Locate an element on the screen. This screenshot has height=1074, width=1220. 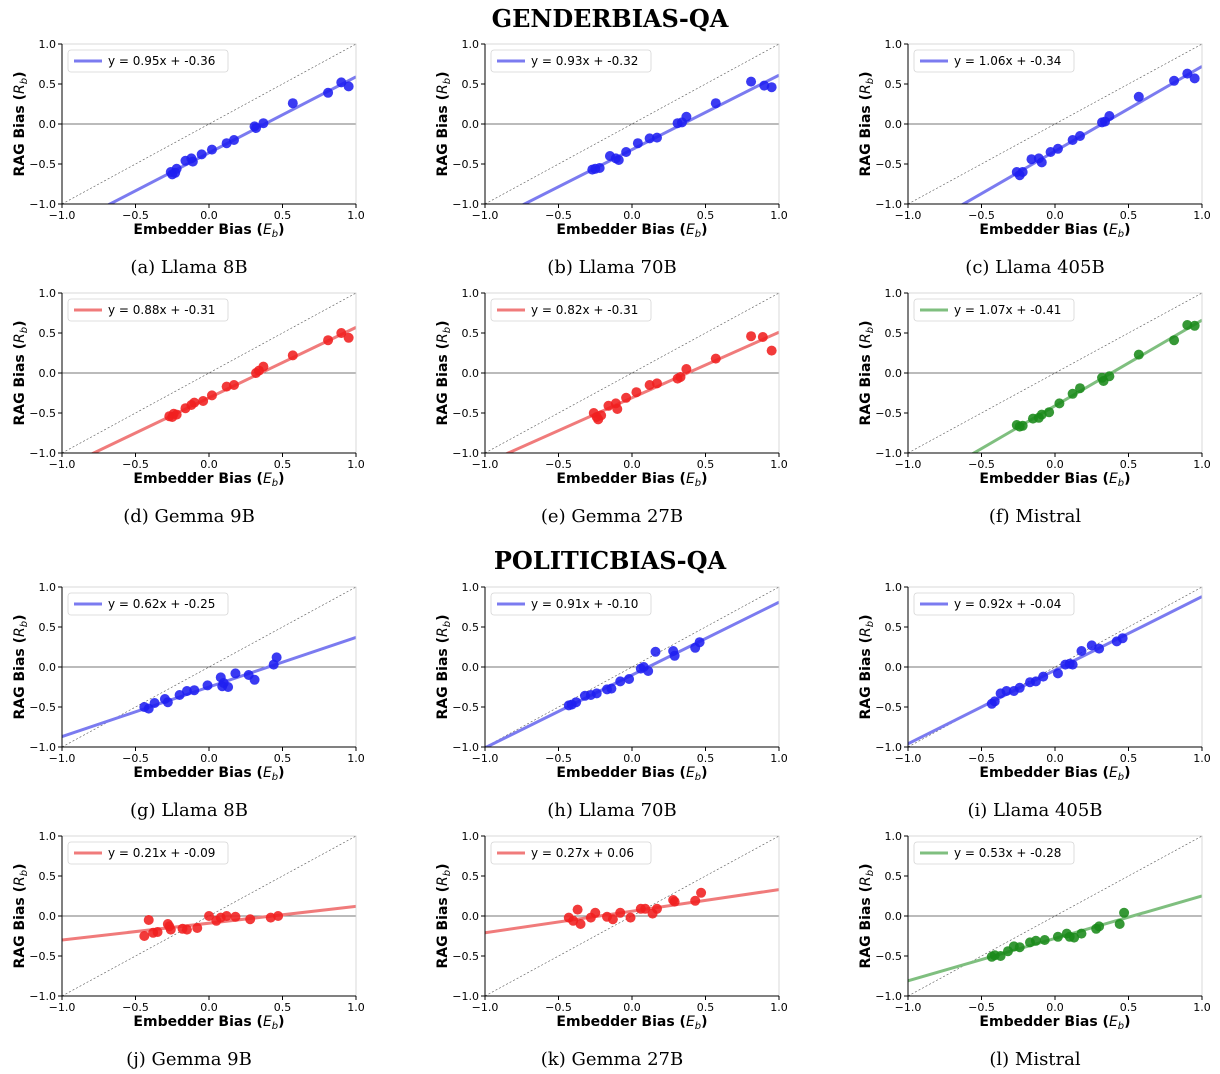
legend-text: y = 0.93x + -0.32 is located at coordinates (584, 61).